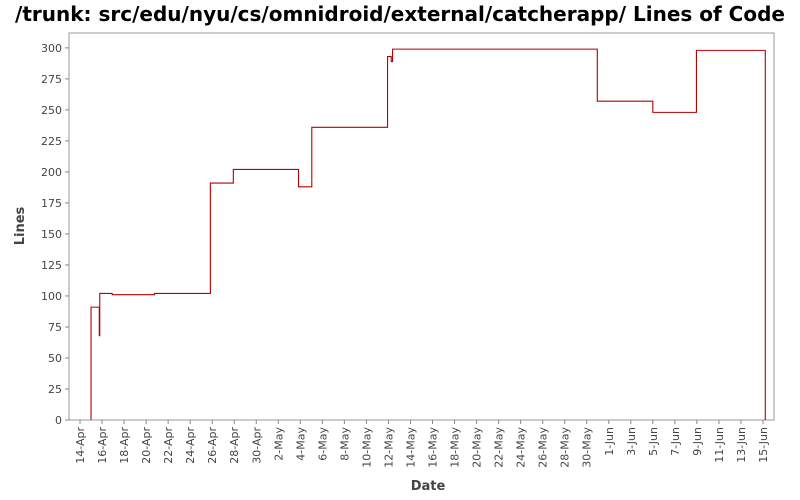 This screenshot has height=500, width=800. What do you see at coordinates (20, 225) in the screenshot?
I see `y-axis-label: Lines` at bounding box center [20, 225].